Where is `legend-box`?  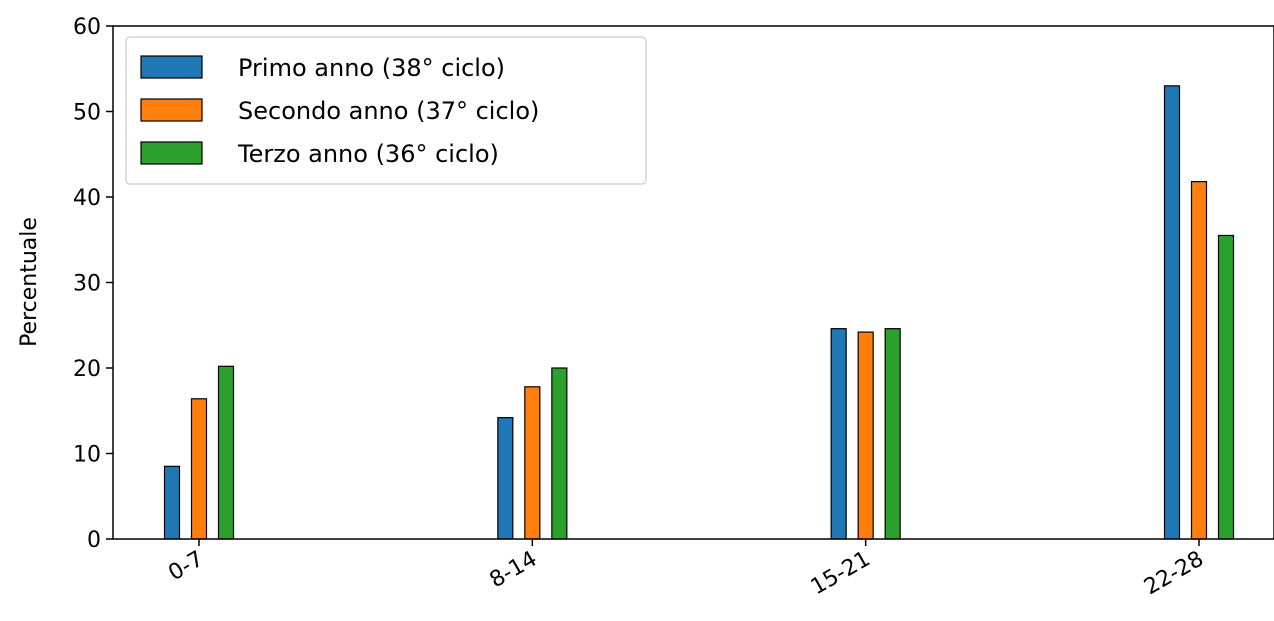
legend-box is located at coordinates (386, 110).